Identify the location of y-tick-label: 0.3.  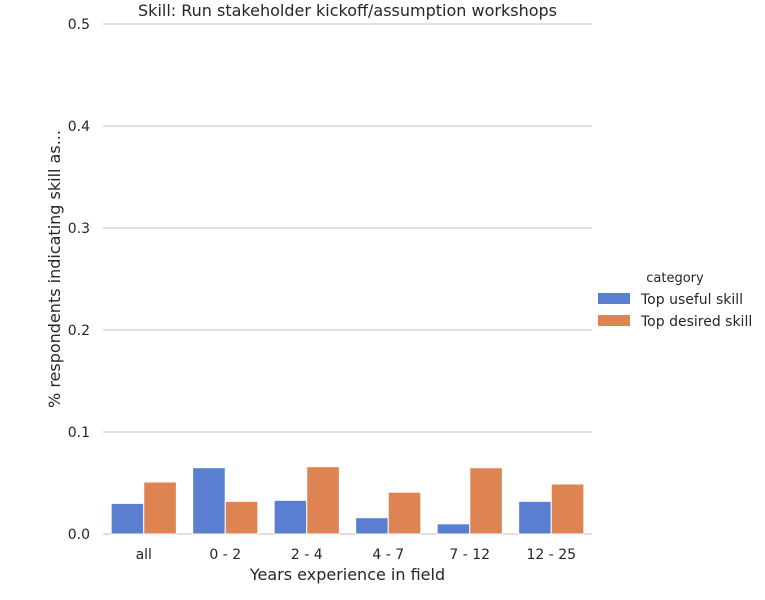
(79, 229).